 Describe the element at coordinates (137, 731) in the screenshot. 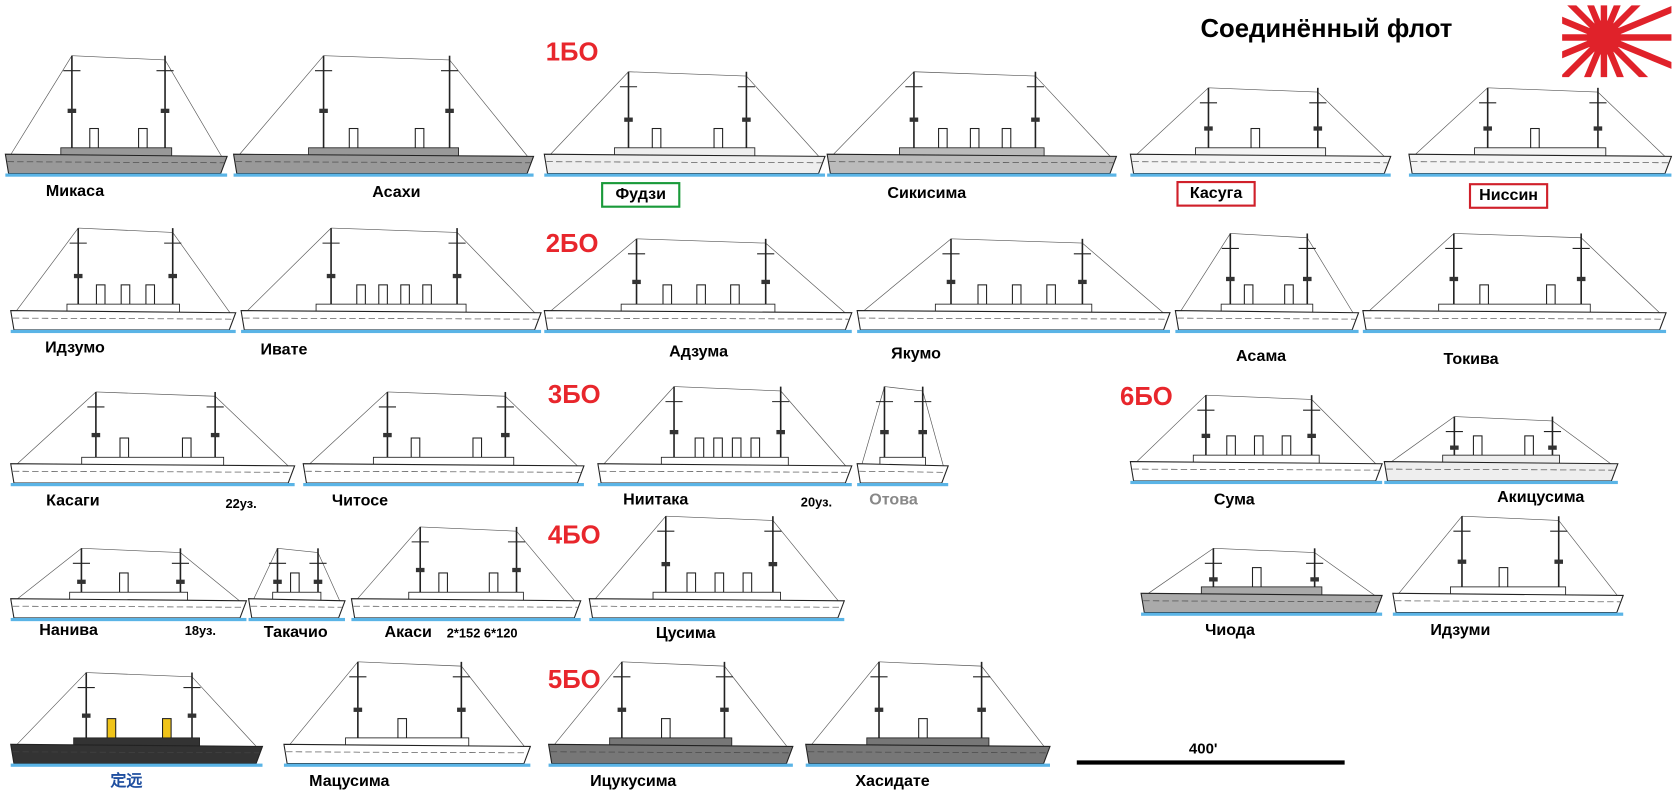

I see `ship: 定远` at that location.